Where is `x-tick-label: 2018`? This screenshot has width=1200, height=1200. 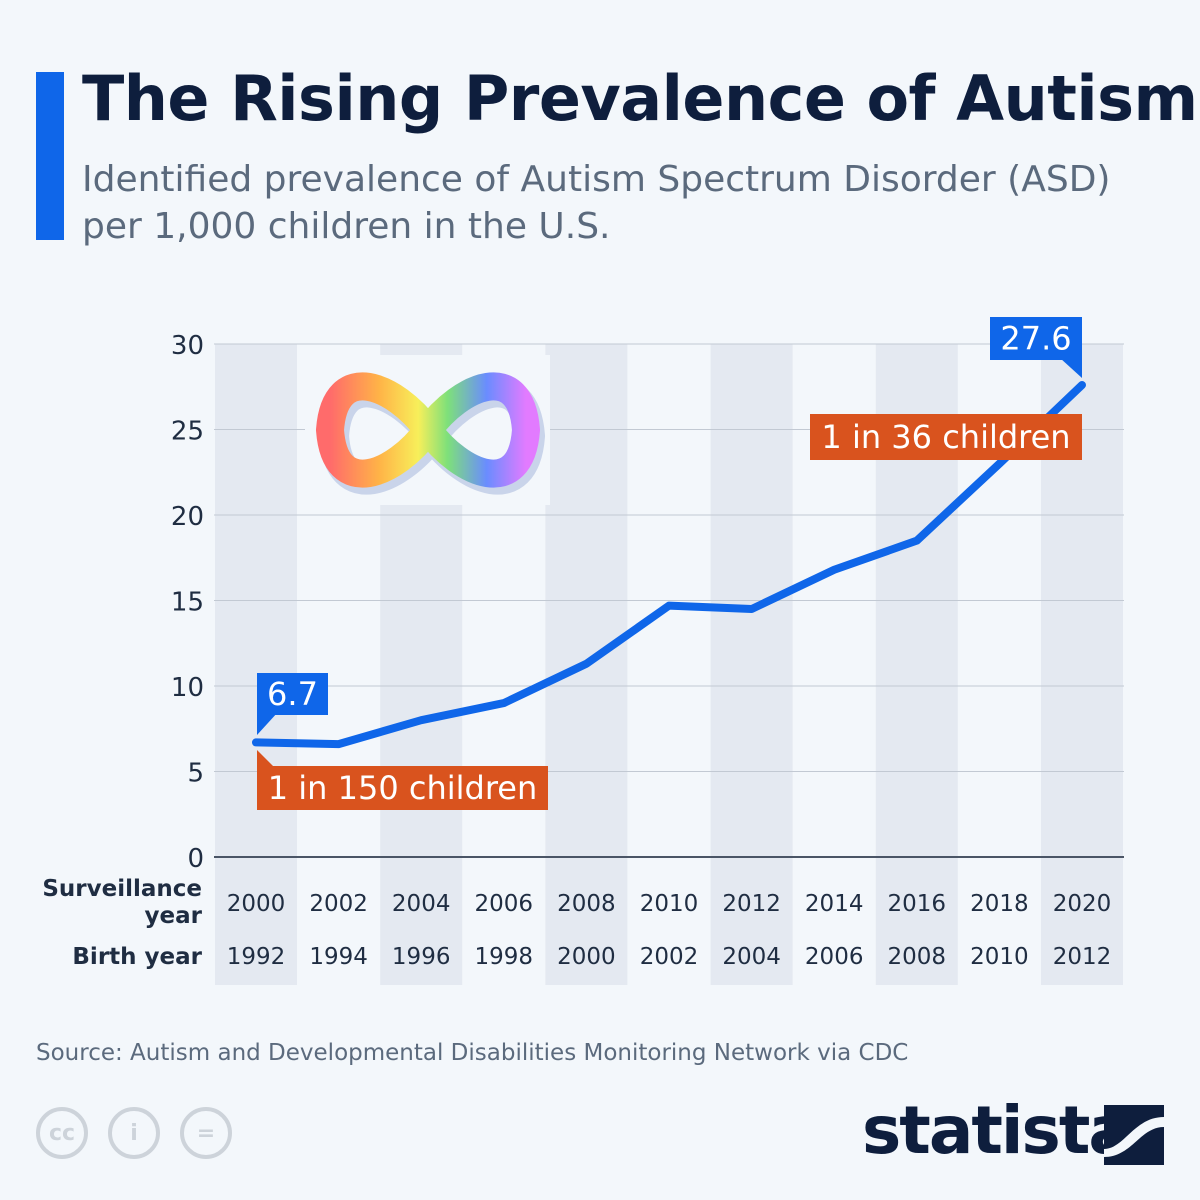 x-tick-label: 2018 is located at coordinates (999, 904).